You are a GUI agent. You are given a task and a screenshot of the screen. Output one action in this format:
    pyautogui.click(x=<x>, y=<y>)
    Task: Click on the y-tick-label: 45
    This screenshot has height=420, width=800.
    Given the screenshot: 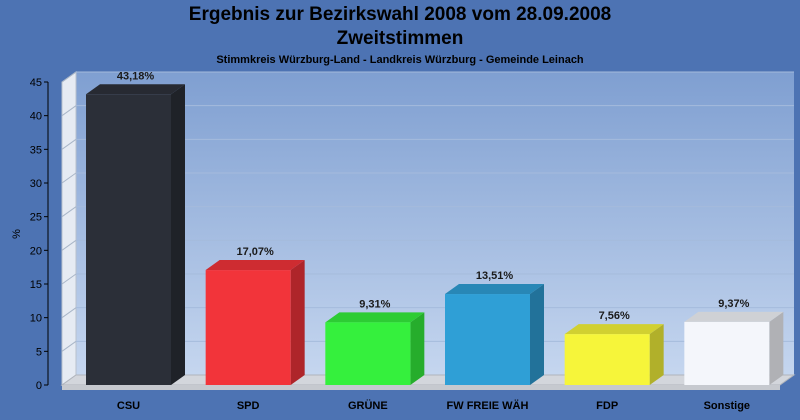 What is the action you would take?
    pyautogui.click(x=36, y=83)
    